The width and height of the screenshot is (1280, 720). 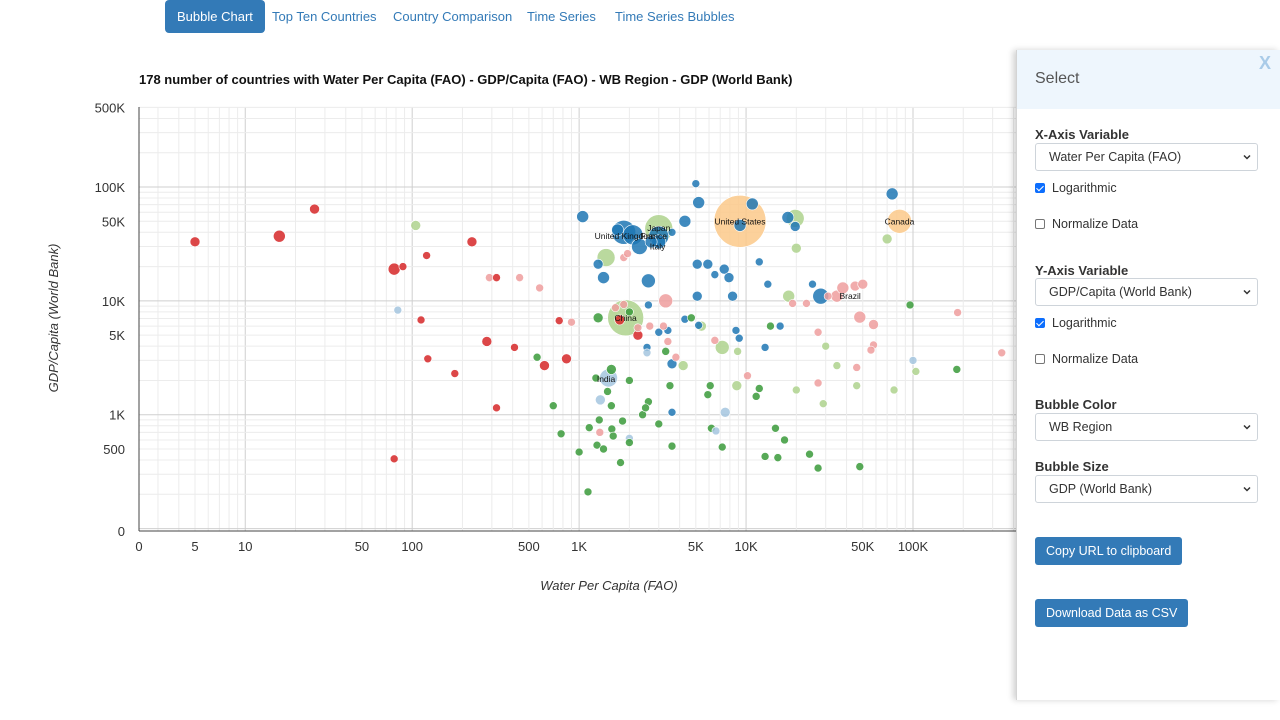 I want to click on tab-top-ten-countries: Top Ten Countries, so click(x=324, y=16).